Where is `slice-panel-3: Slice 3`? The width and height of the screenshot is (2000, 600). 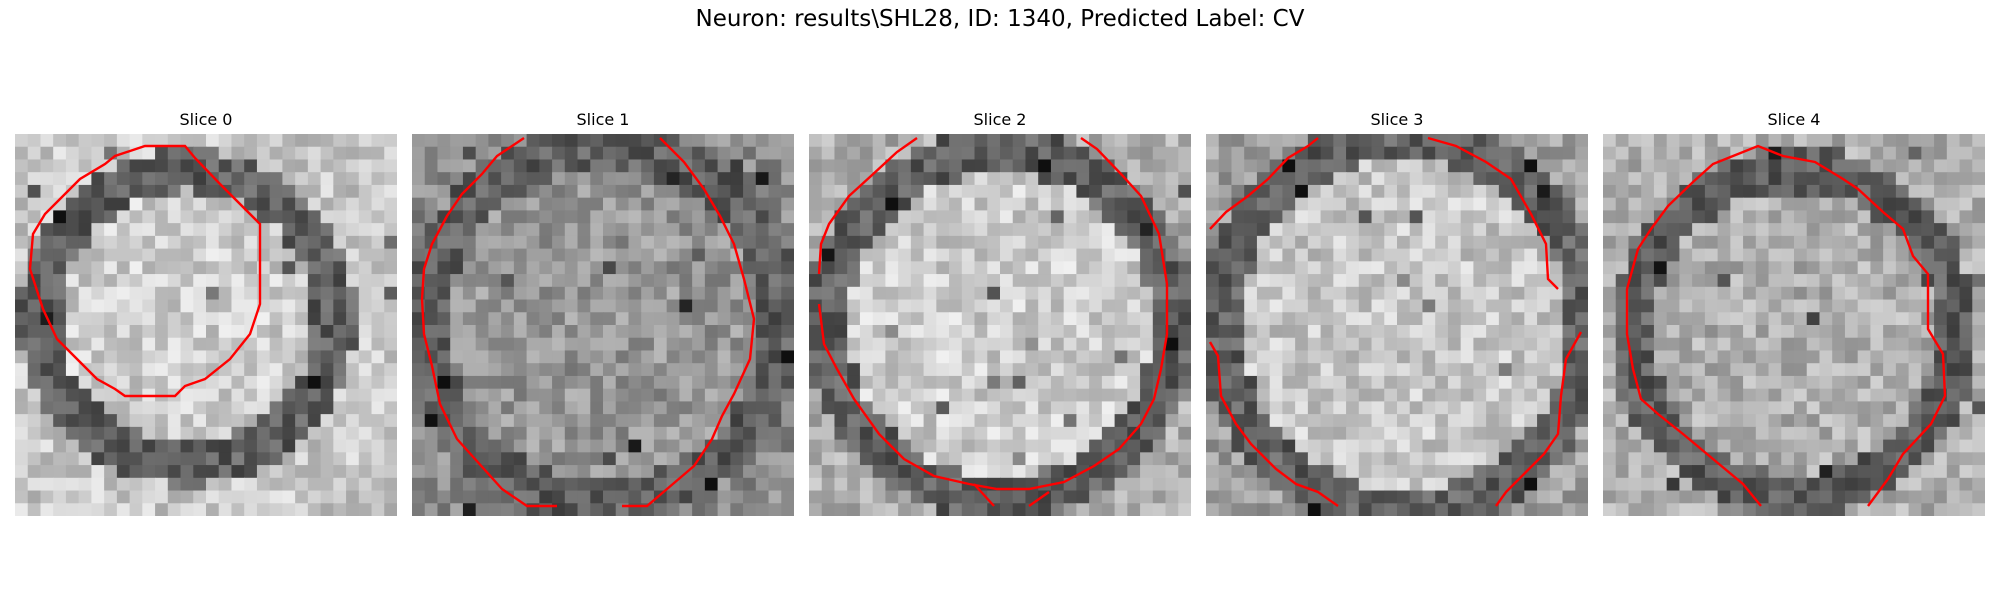 slice-panel-3: Slice 3 is located at coordinates (1397, 312).